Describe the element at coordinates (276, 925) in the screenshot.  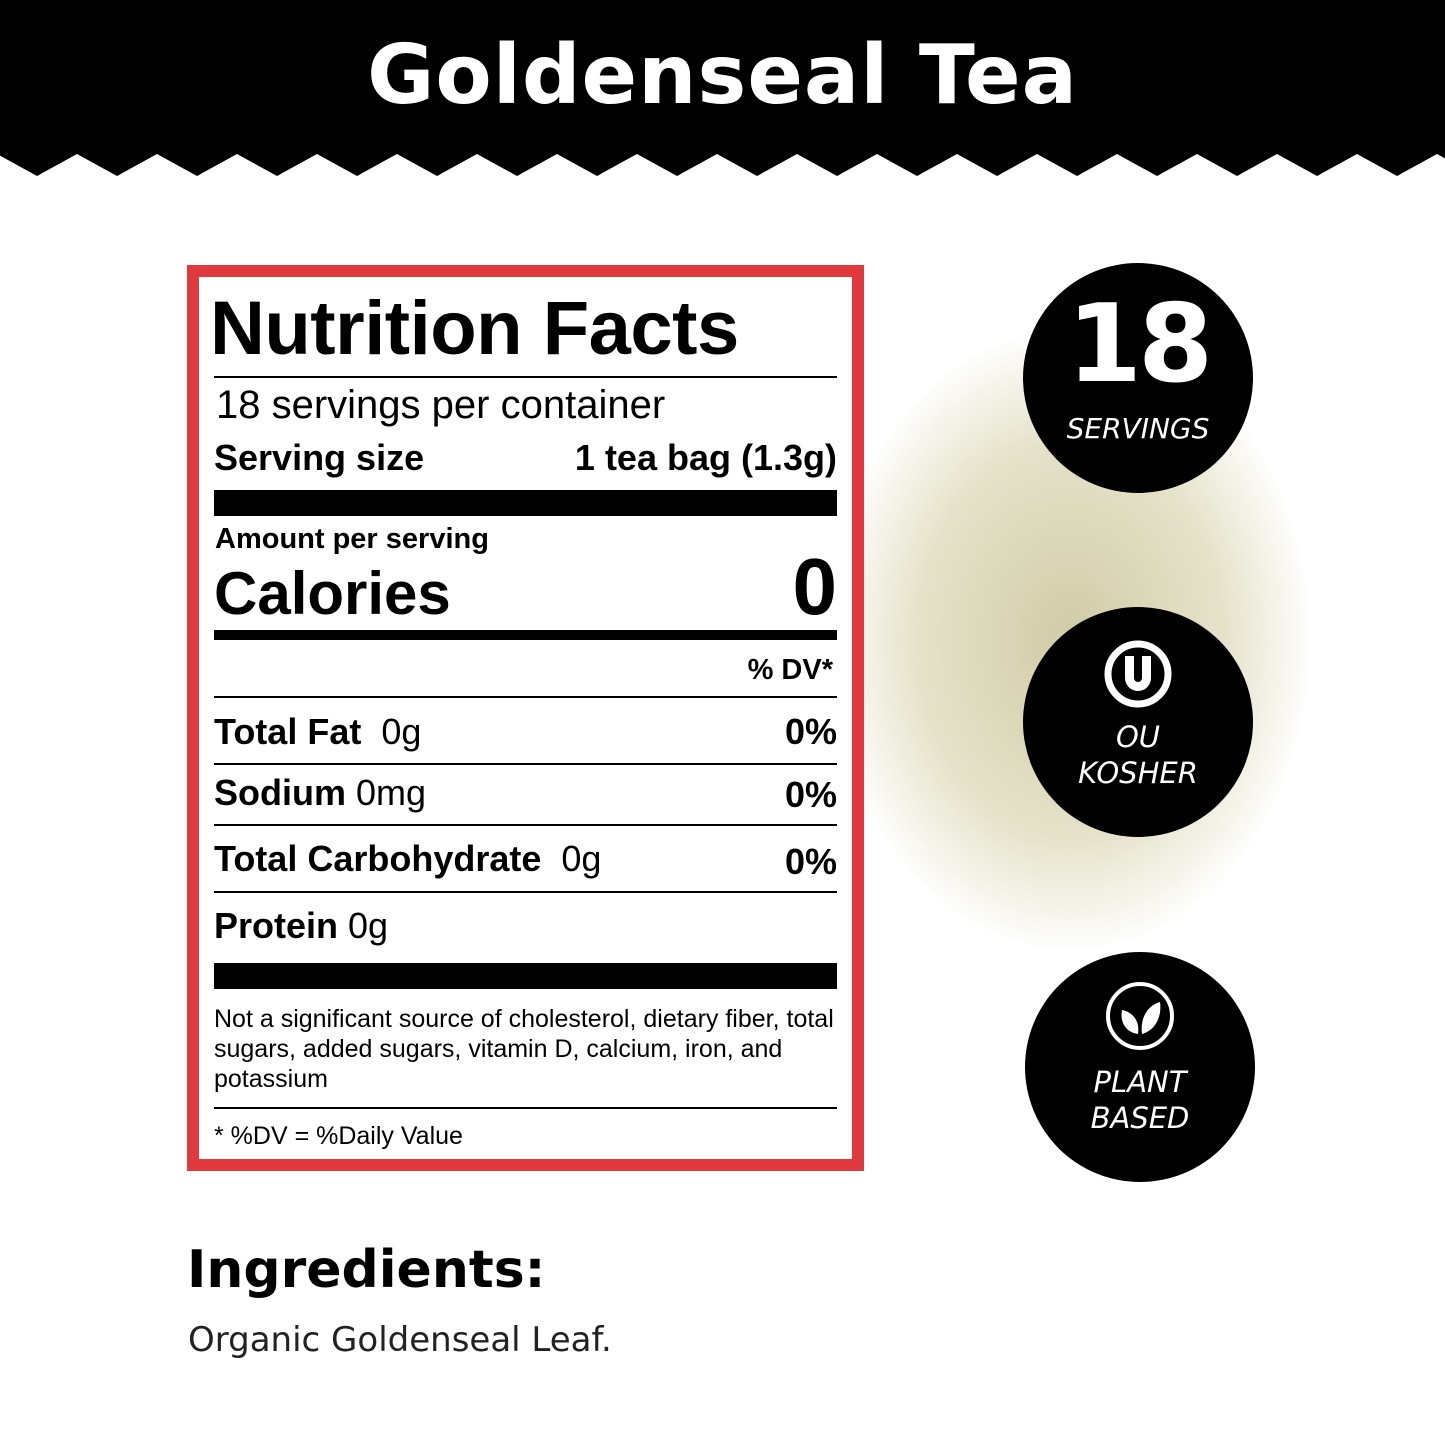
I see `nutrient-name: Protein` at that location.